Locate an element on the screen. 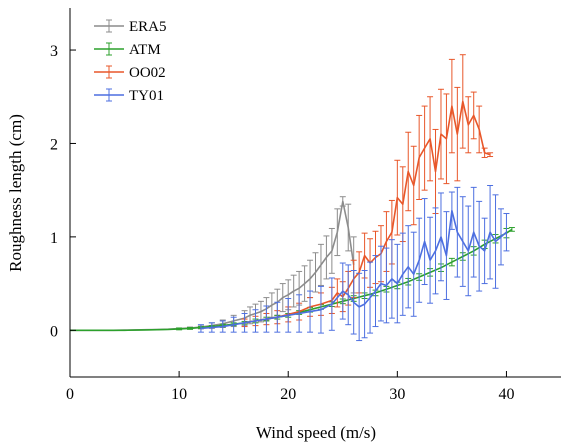 This screenshot has width=561, height=445. legend-item-oo02: OO02 is located at coordinates (130, 73).